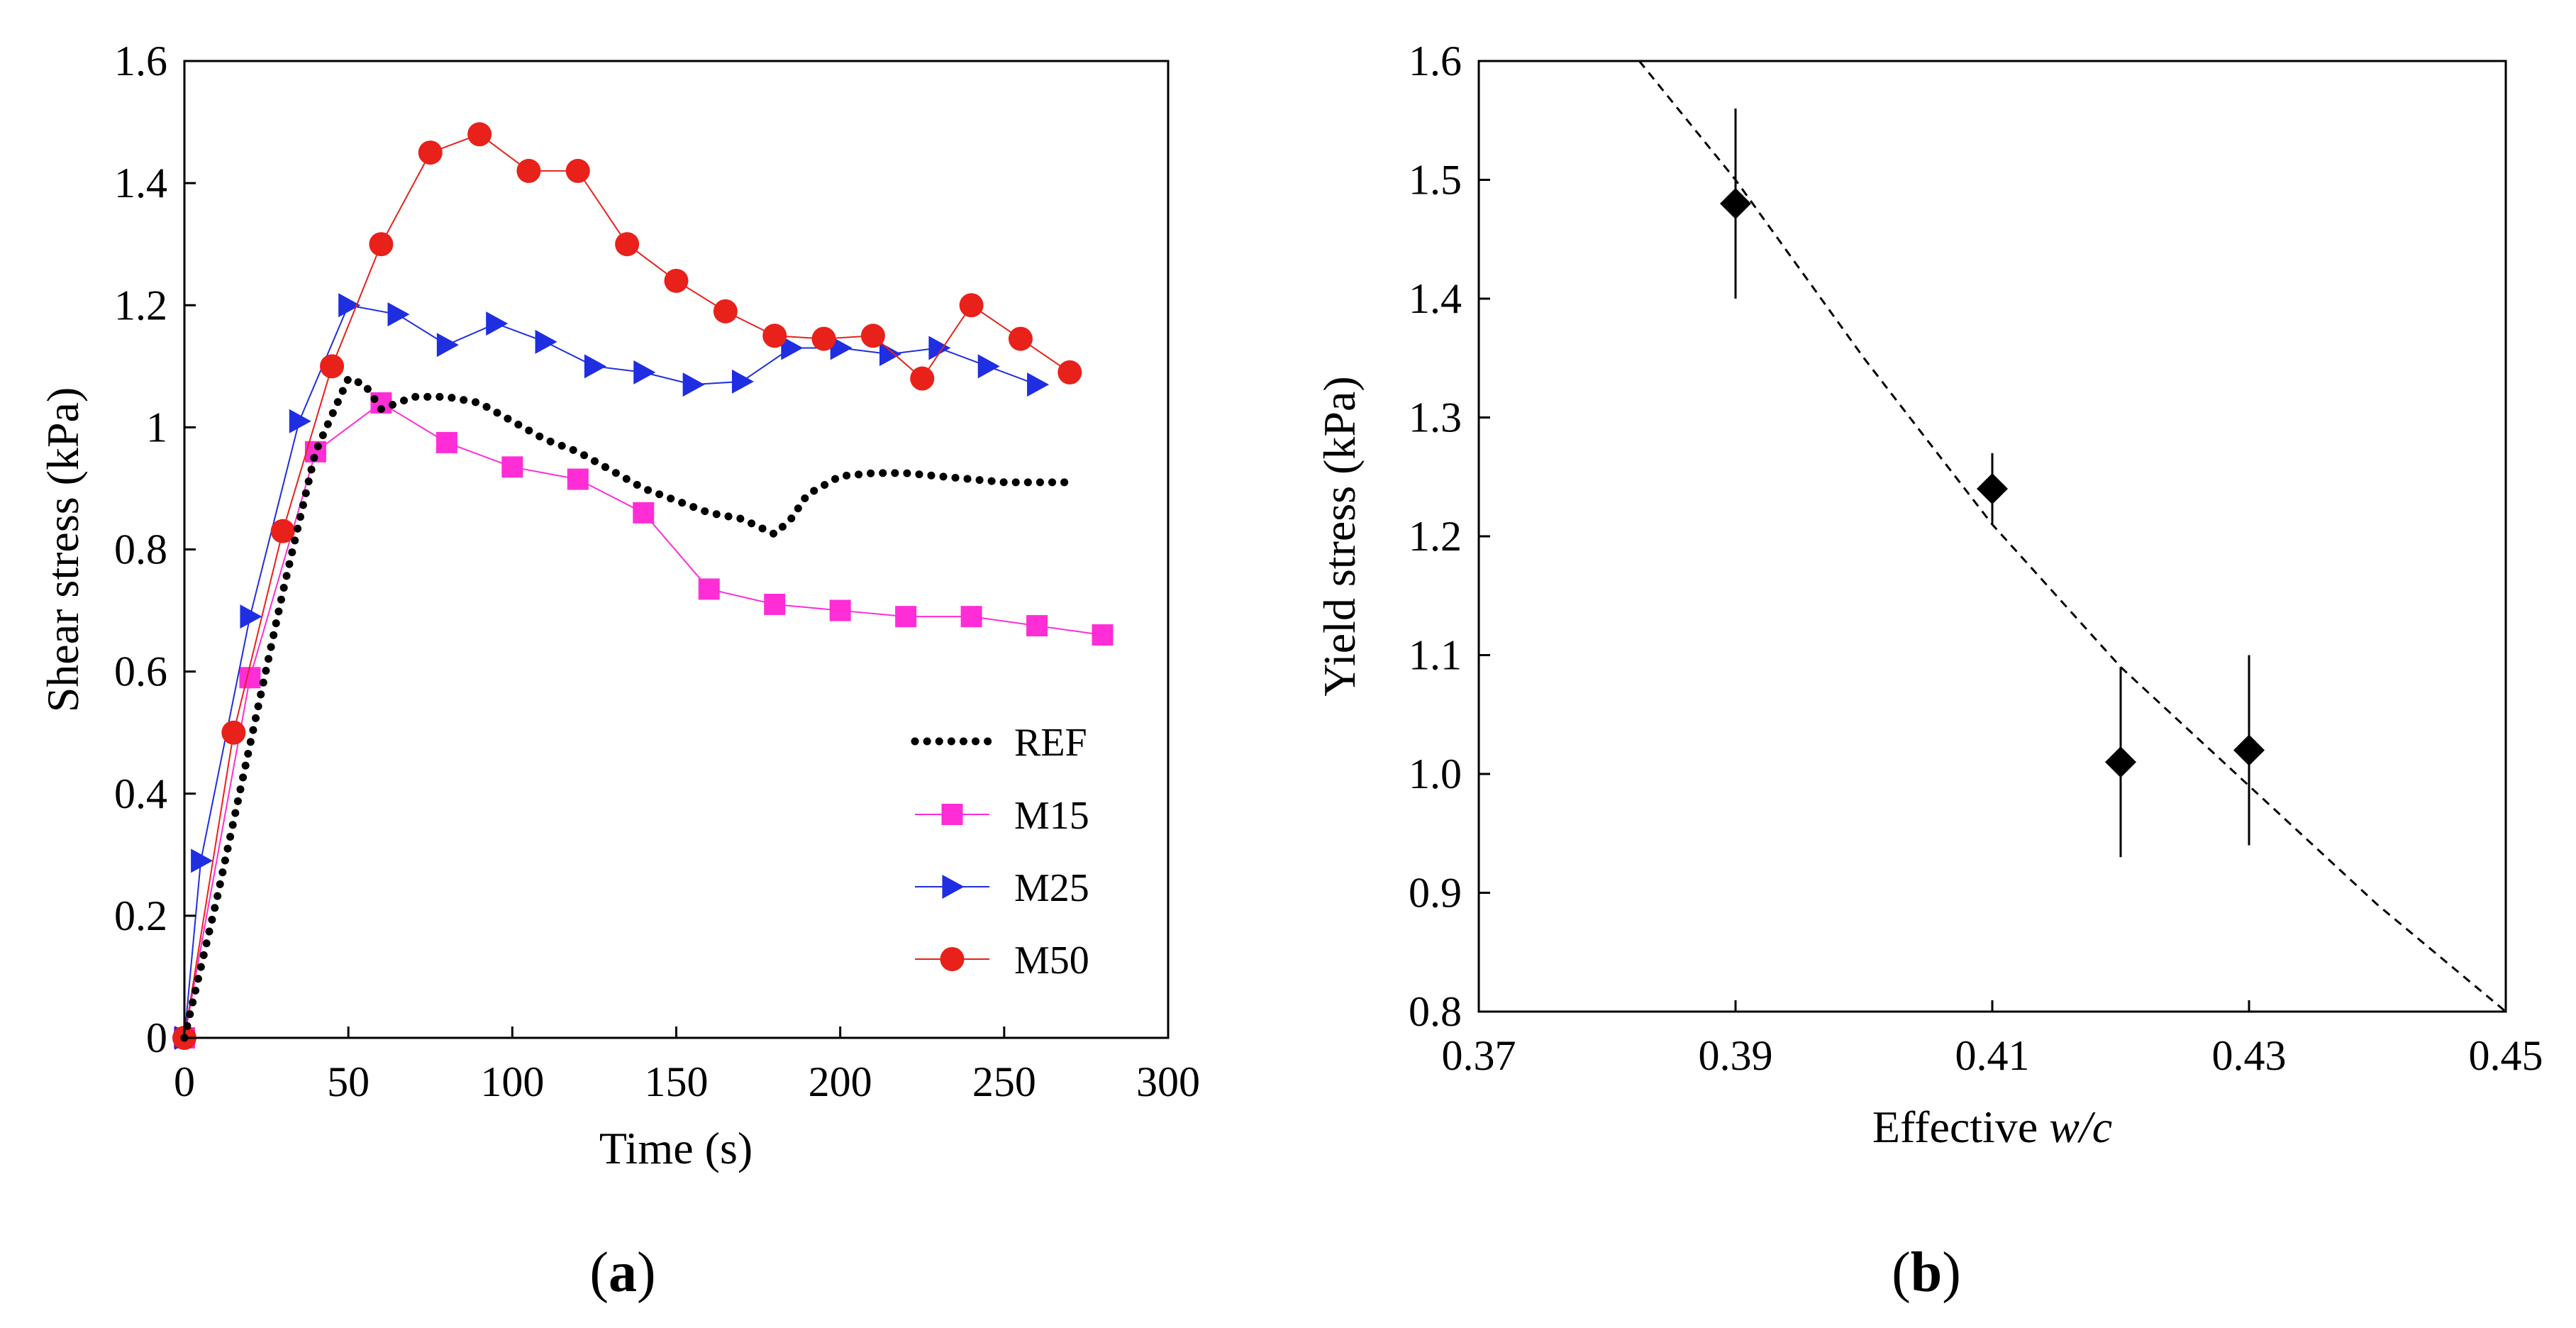 This screenshot has width=2576, height=1328. Describe the element at coordinates (1435, 655) in the screenshot. I see `panel-b-y-tick-label: 1.1` at that location.